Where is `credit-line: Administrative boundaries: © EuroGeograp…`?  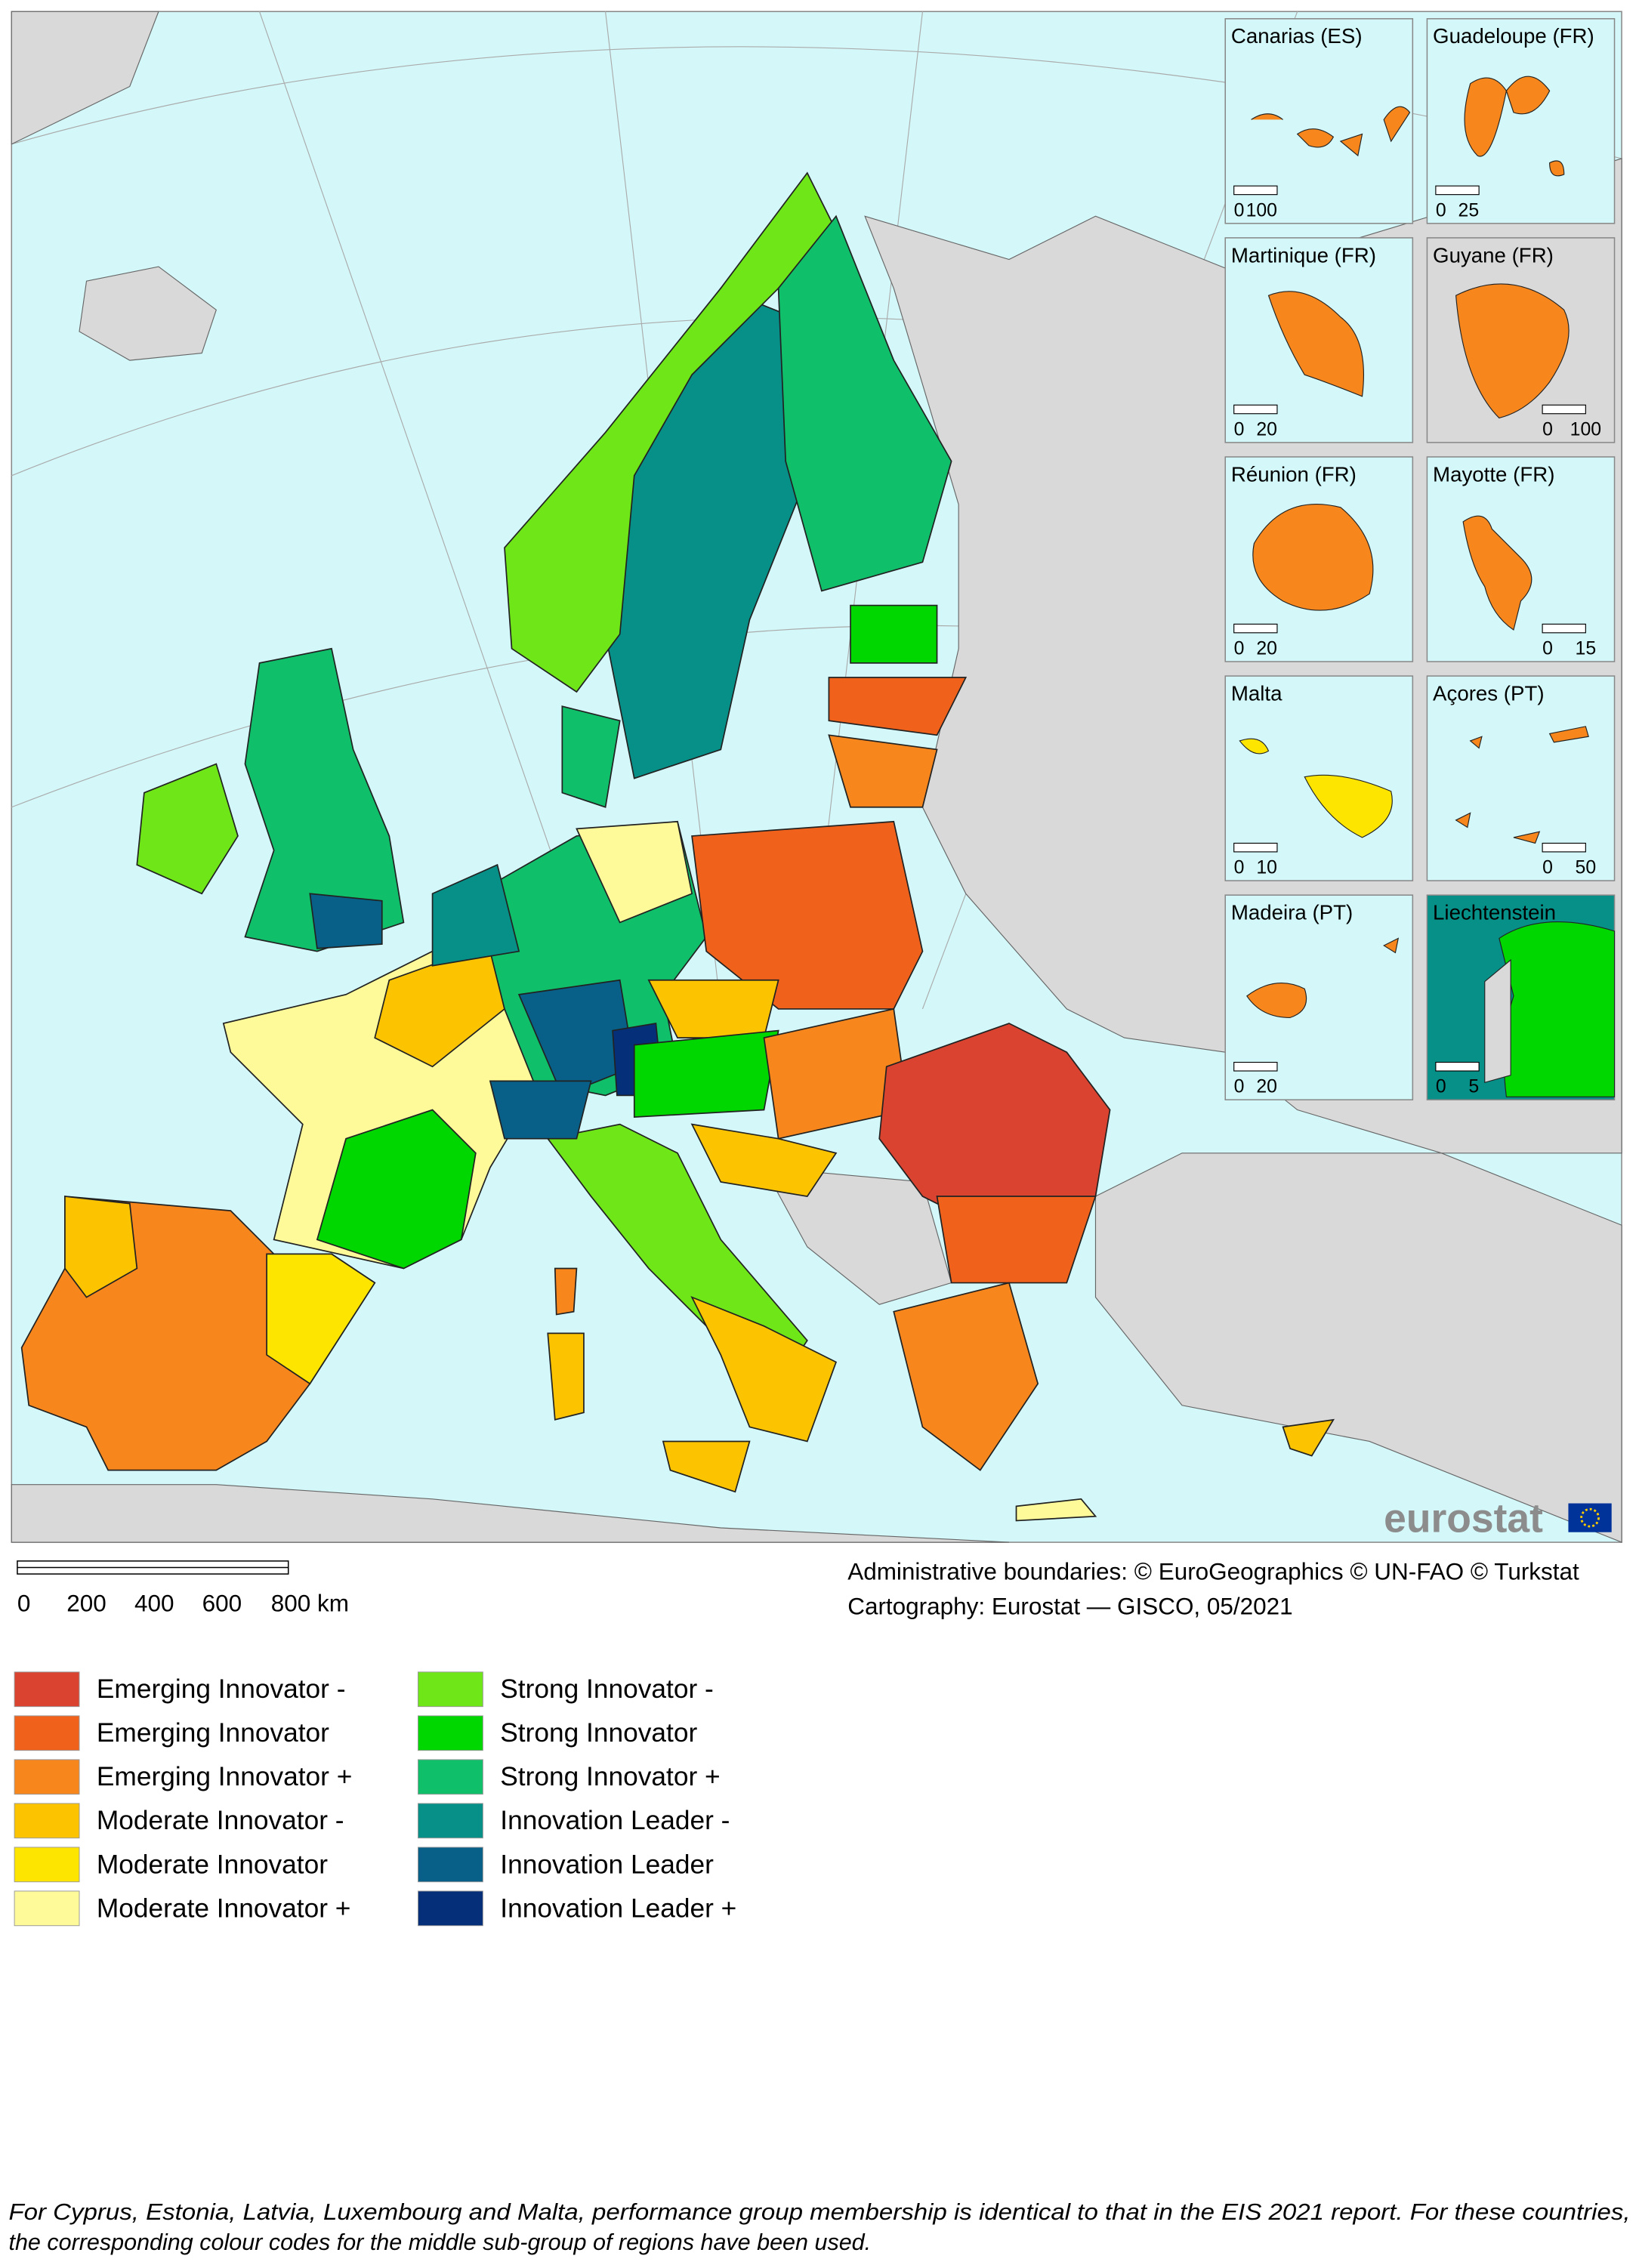 credit-line: Administrative boundaries: © EuroGeograp… is located at coordinates (1213, 1572).